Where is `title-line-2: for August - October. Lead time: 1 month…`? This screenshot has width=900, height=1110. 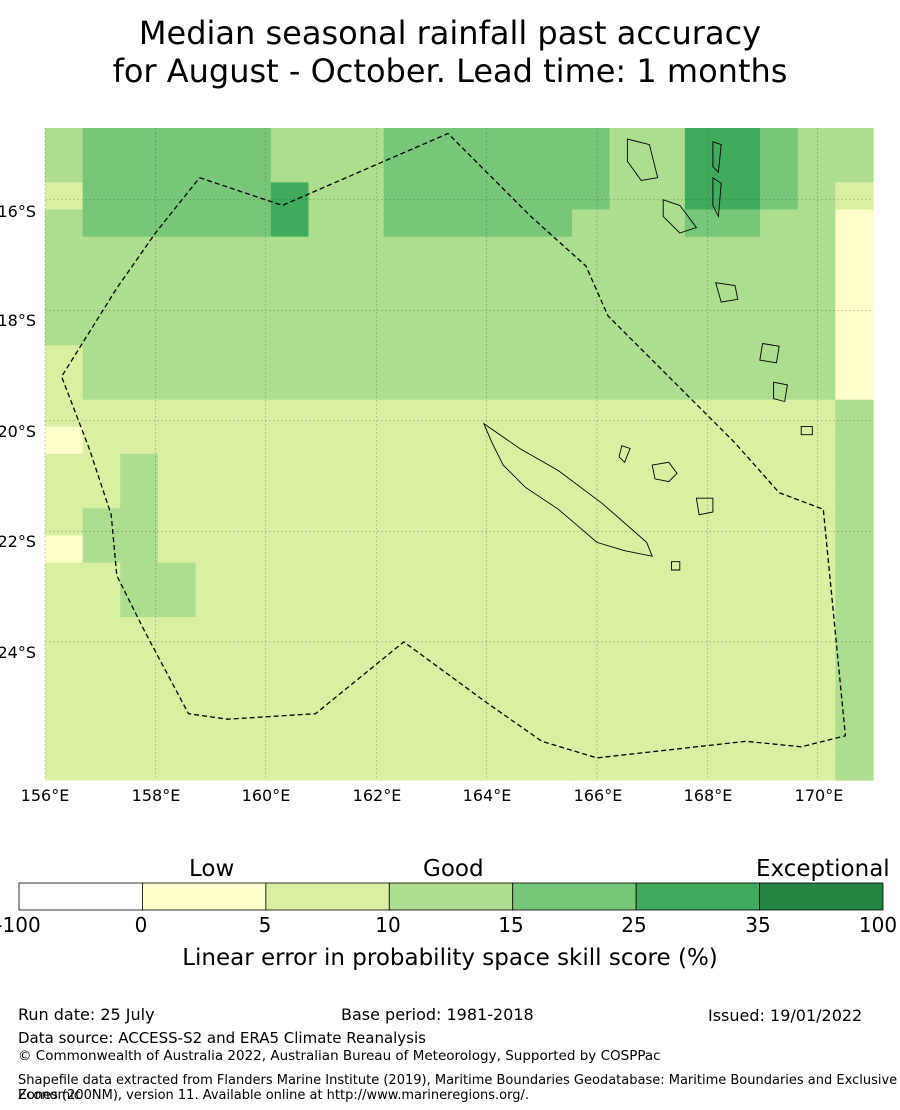 title-line-2: for August - October. Lead time: 1 month… is located at coordinates (450, 71).